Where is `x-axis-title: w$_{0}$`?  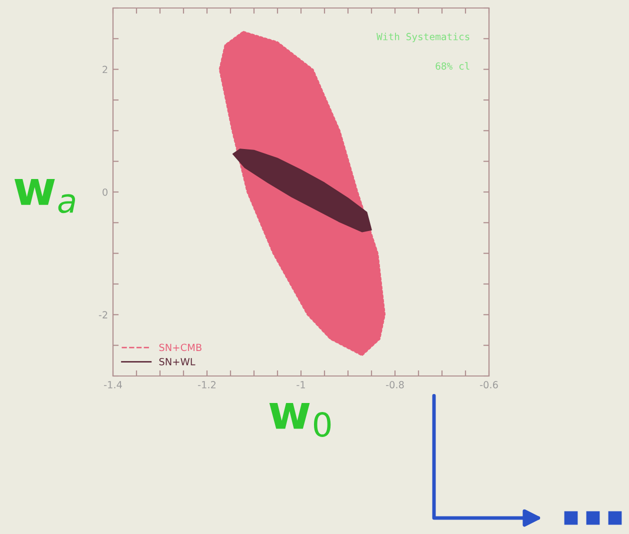 x-axis-title: w$_{0}$ is located at coordinates (300, 419).